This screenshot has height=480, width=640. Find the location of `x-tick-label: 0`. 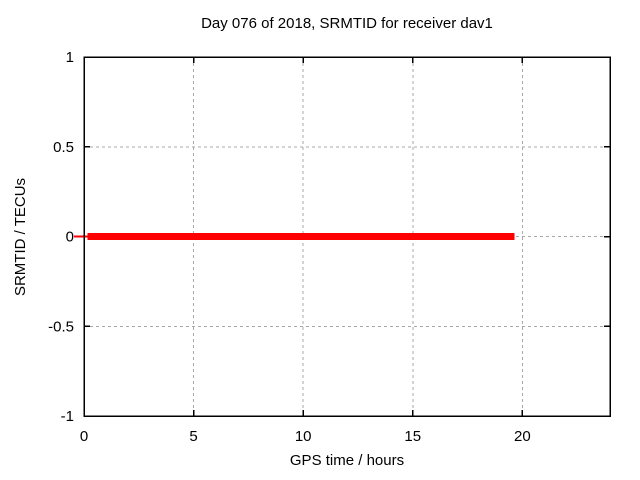

x-tick-label: 0 is located at coordinates (84, 436).